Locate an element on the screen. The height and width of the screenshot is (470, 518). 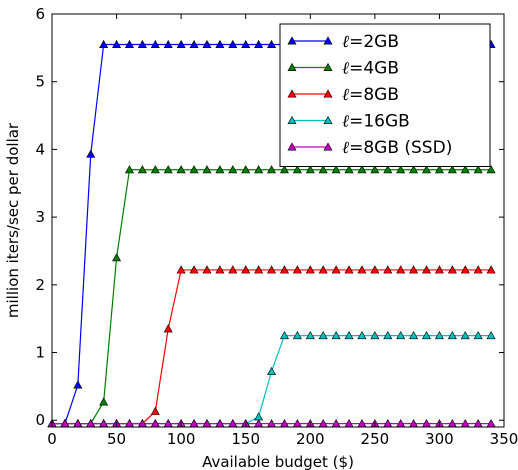
x-tick-label: 350 is located at coordinates (504, 439).